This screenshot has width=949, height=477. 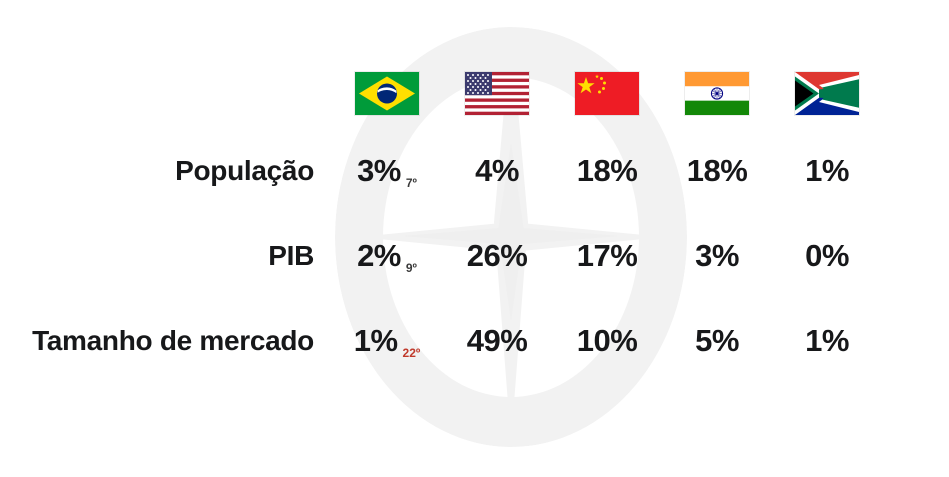 I want to click on cell-populacao-india: 18%, so click(x=717, y=171).